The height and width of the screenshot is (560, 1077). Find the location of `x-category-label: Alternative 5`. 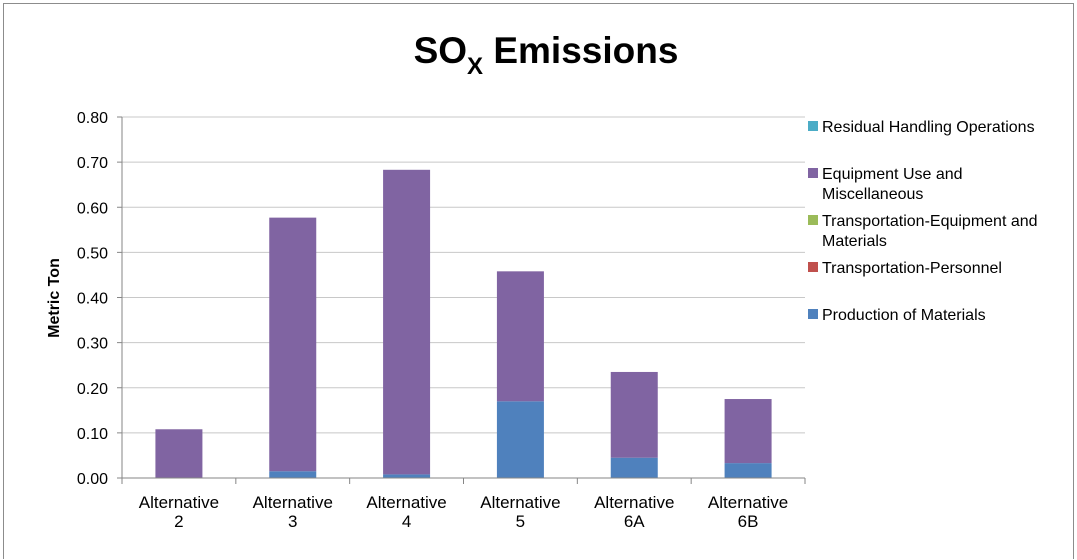

x-category-label: Alternative 5 is located at coordinates (520, 512).